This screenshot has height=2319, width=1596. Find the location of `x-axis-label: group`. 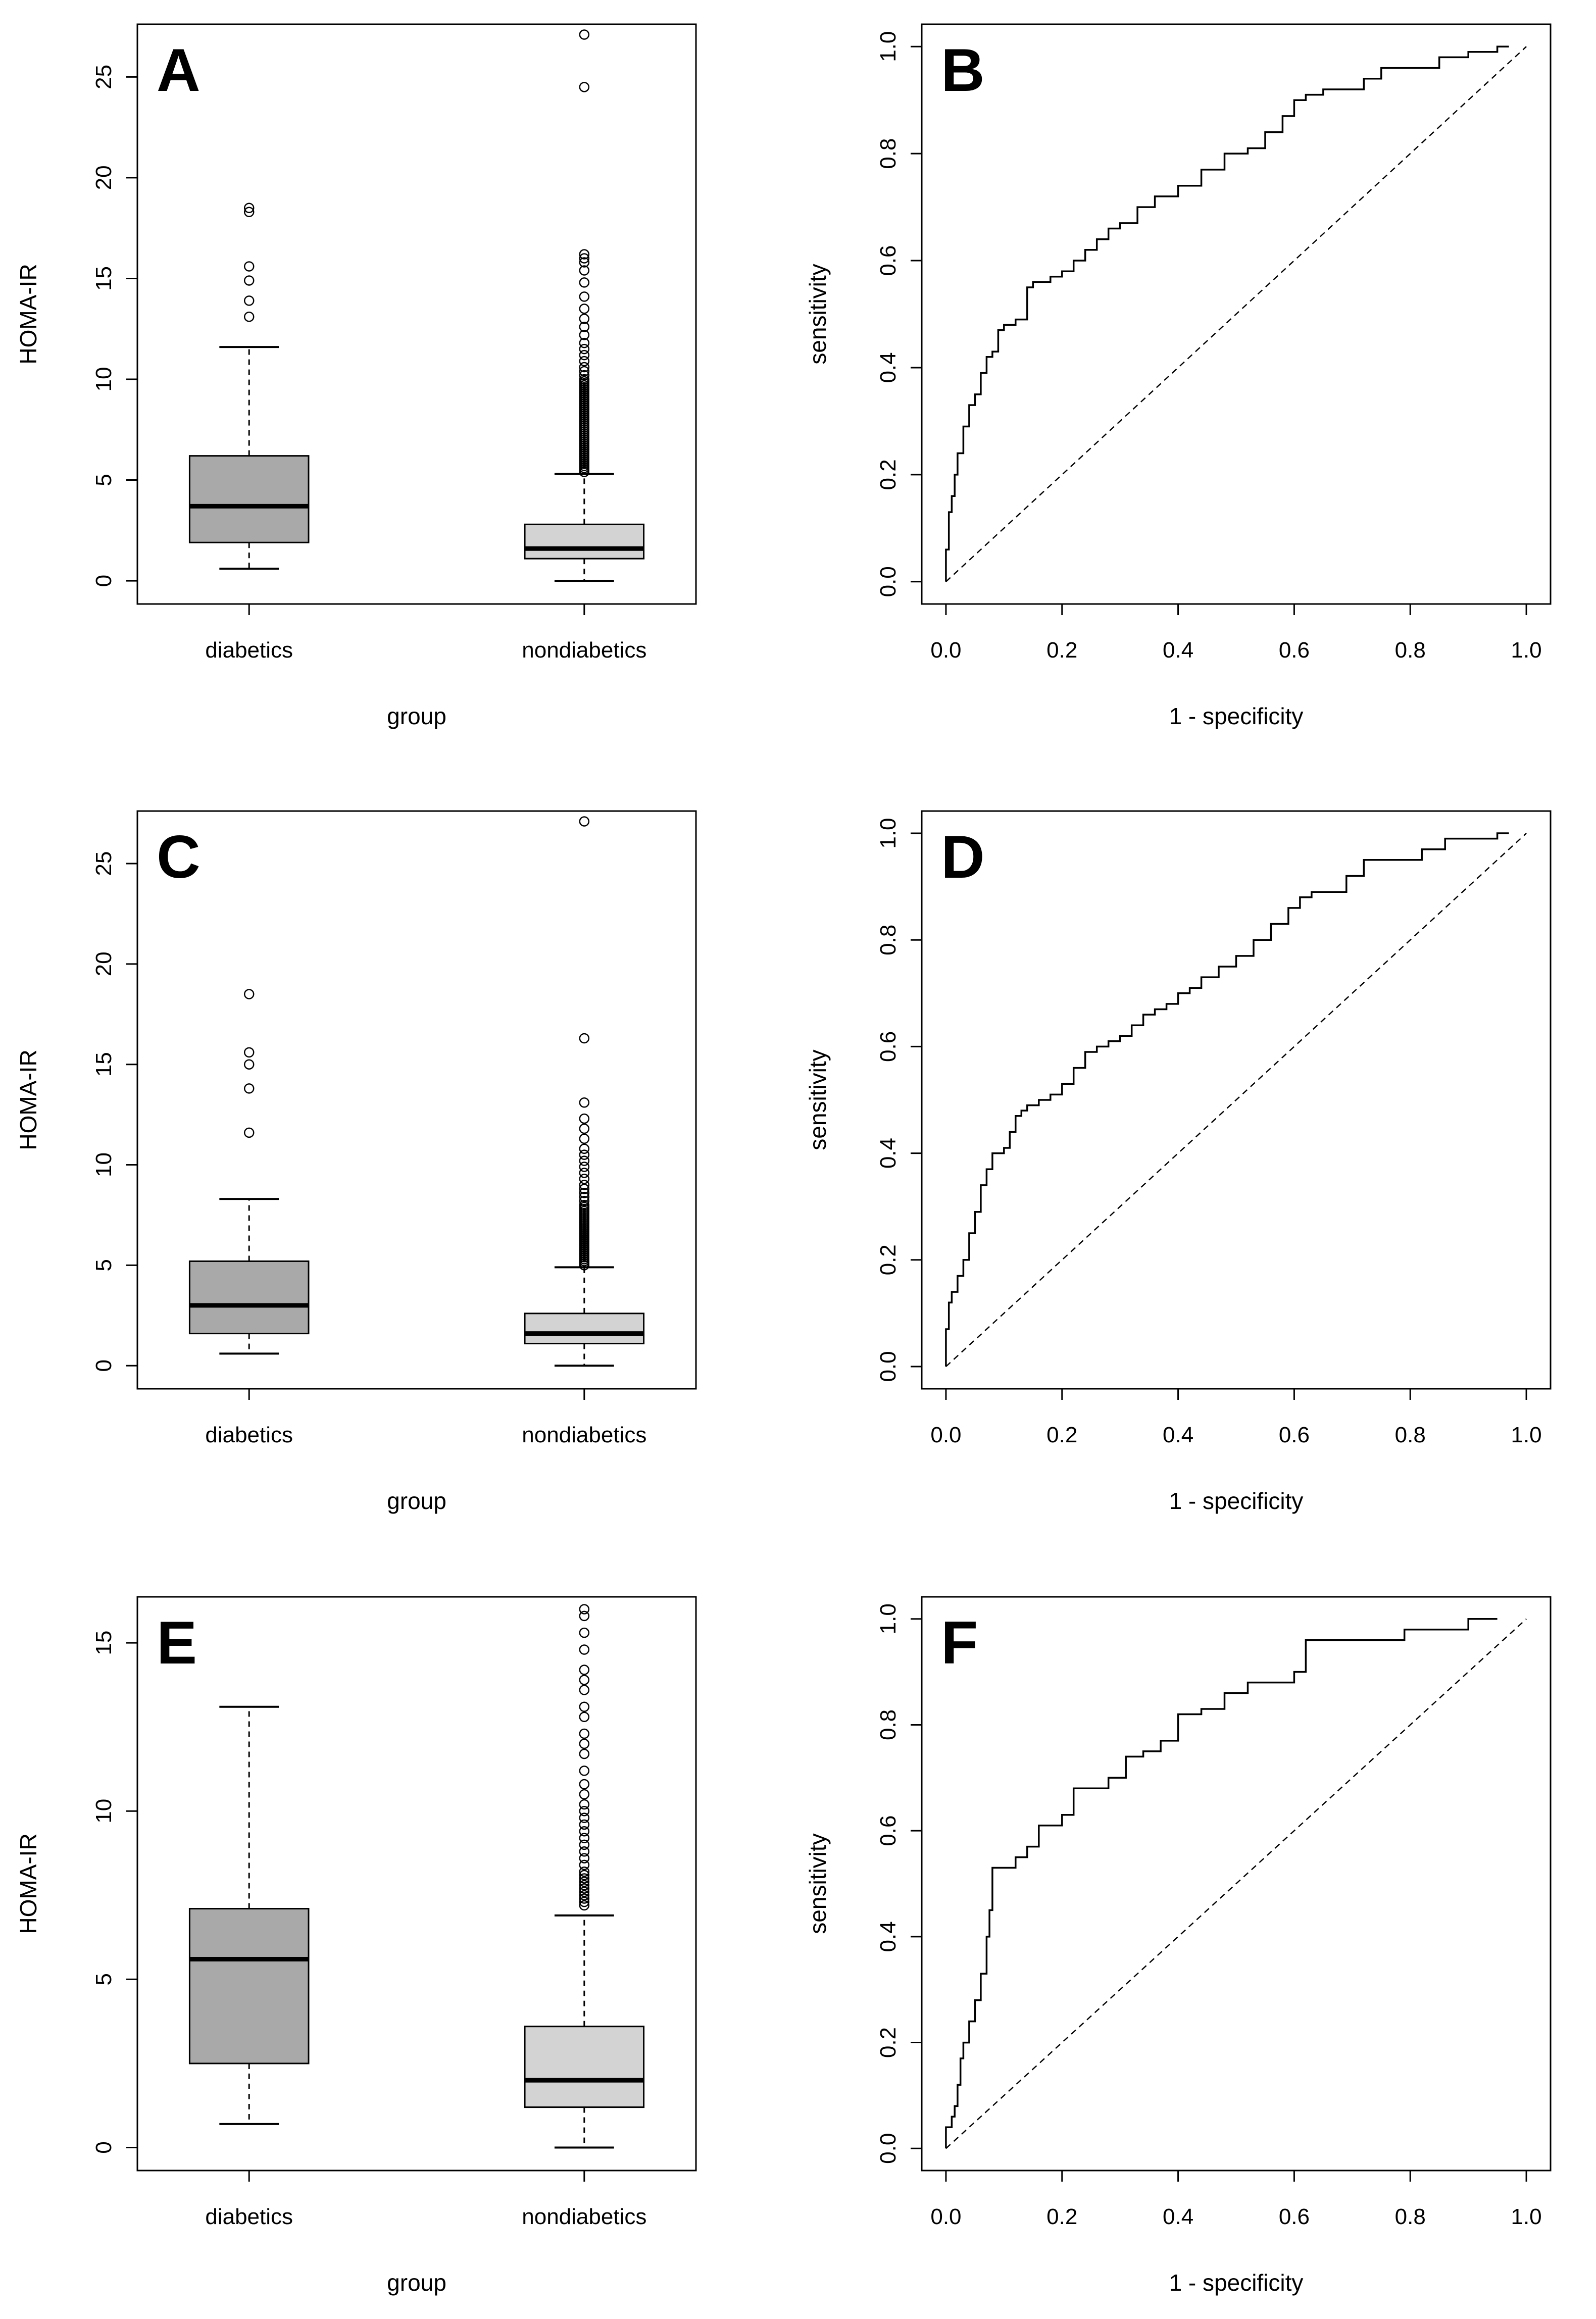

x-axis-label: group is located at coordinates (416, 1501).